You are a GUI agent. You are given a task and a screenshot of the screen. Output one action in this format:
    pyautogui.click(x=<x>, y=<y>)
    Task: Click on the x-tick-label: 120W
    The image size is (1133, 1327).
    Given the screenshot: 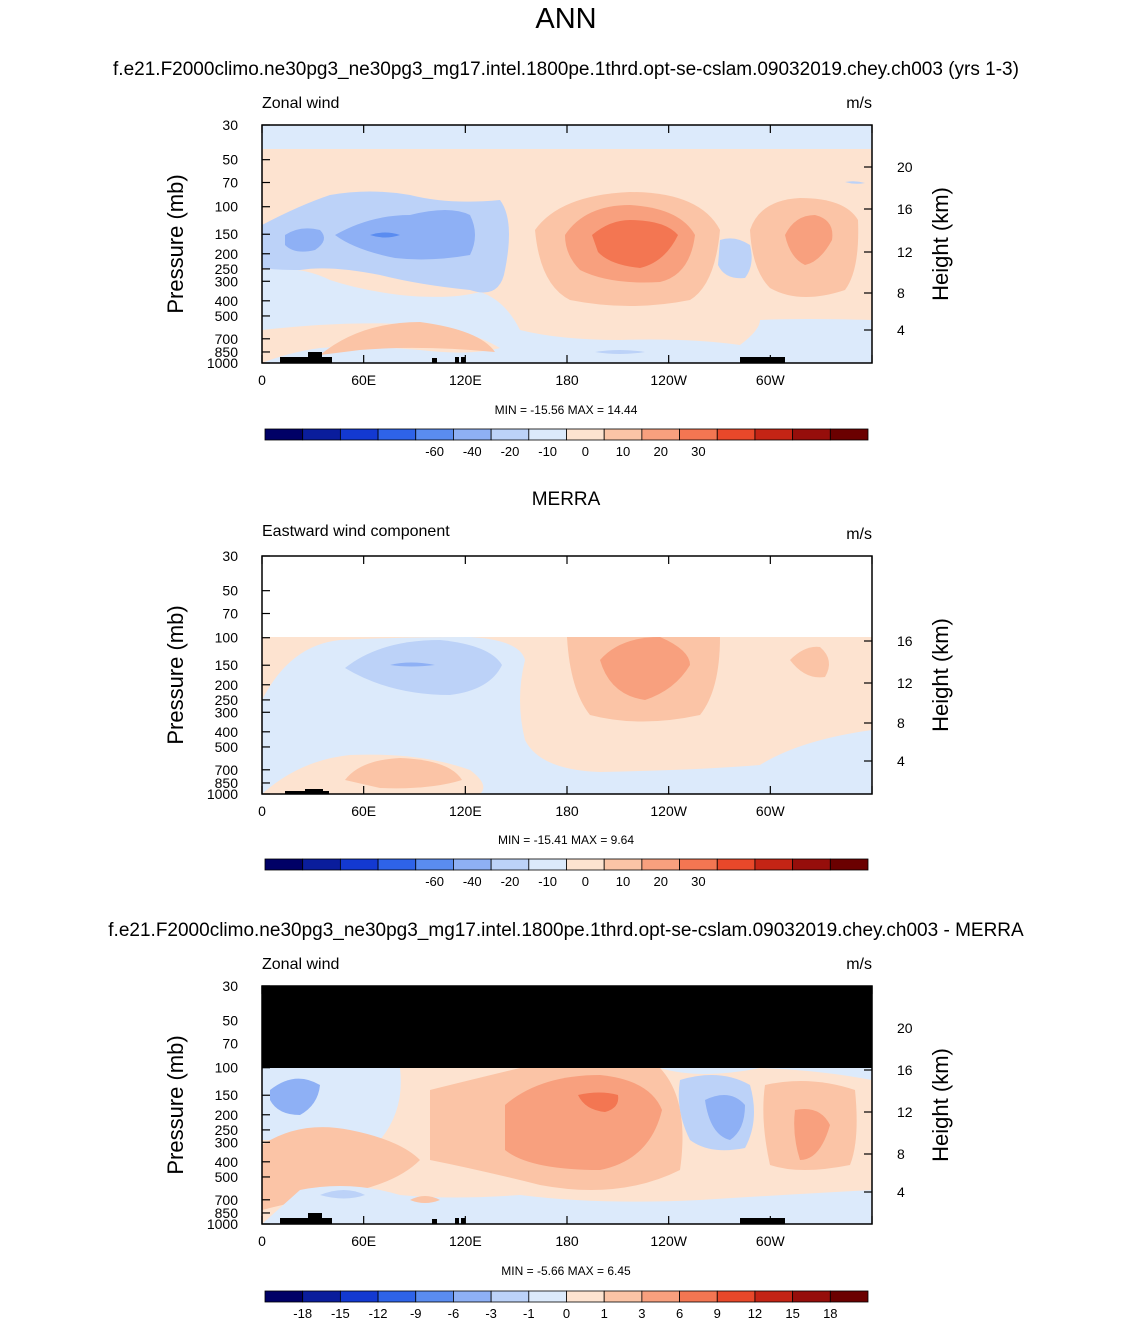 What is the action you would take?
    pyautogui.click(x=668, y=380)
    